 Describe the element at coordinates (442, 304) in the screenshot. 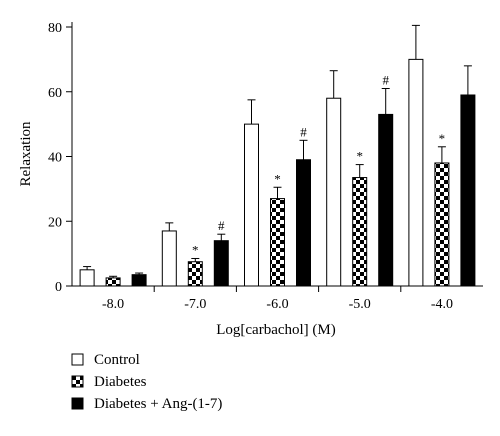

I see `x-tick-label: -4.0` at that location.